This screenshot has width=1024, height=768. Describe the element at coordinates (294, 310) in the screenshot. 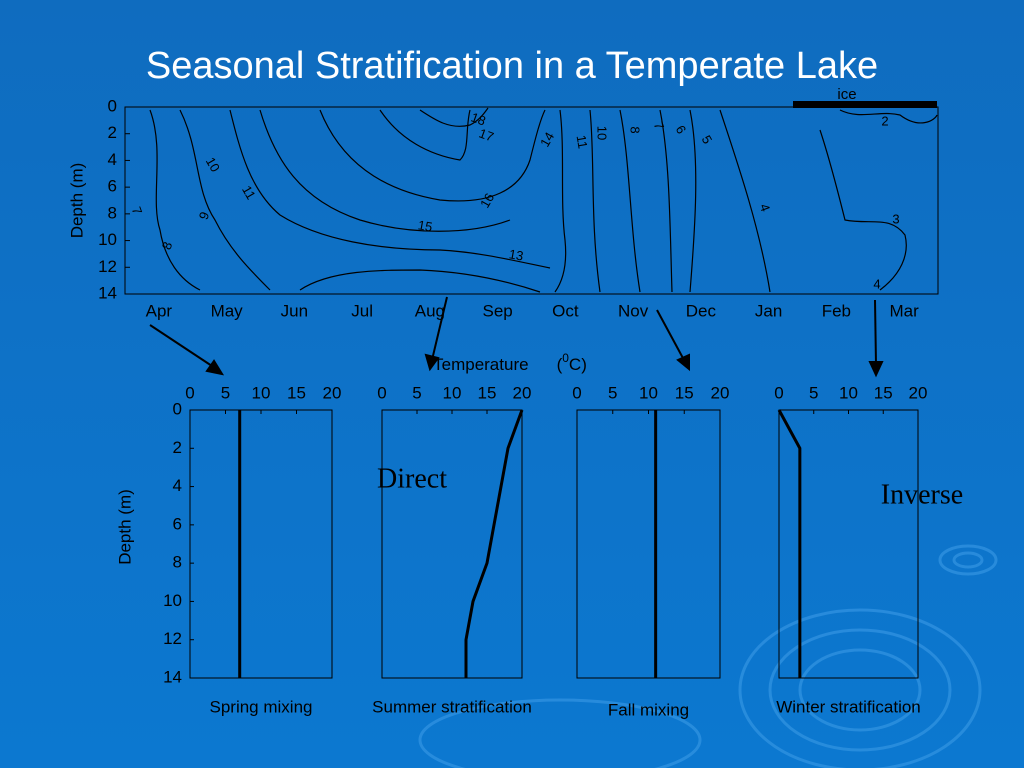

I see `x-tick-label: Jun` at that location.